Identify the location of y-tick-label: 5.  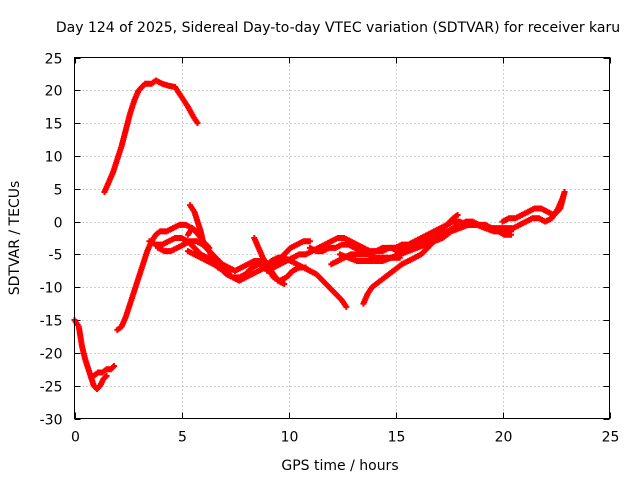
(58, 191).